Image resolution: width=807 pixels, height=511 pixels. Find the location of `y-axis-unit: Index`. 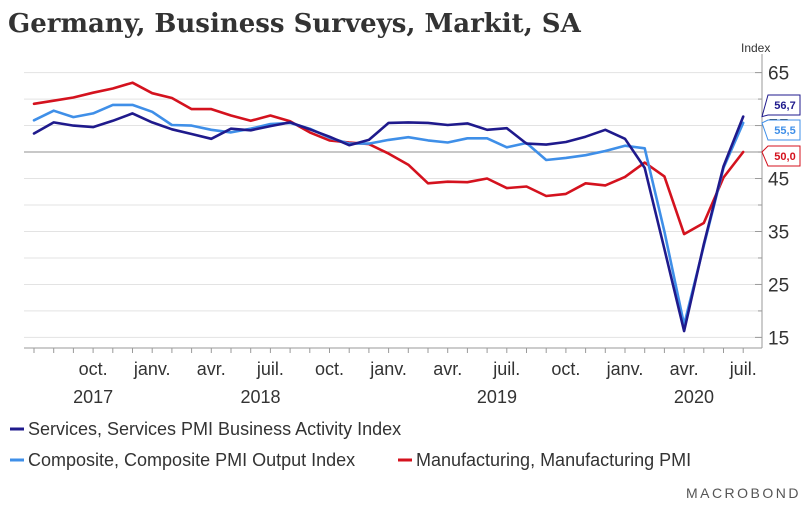

y-axis-unit: Index is located at coordinates (755, 48).